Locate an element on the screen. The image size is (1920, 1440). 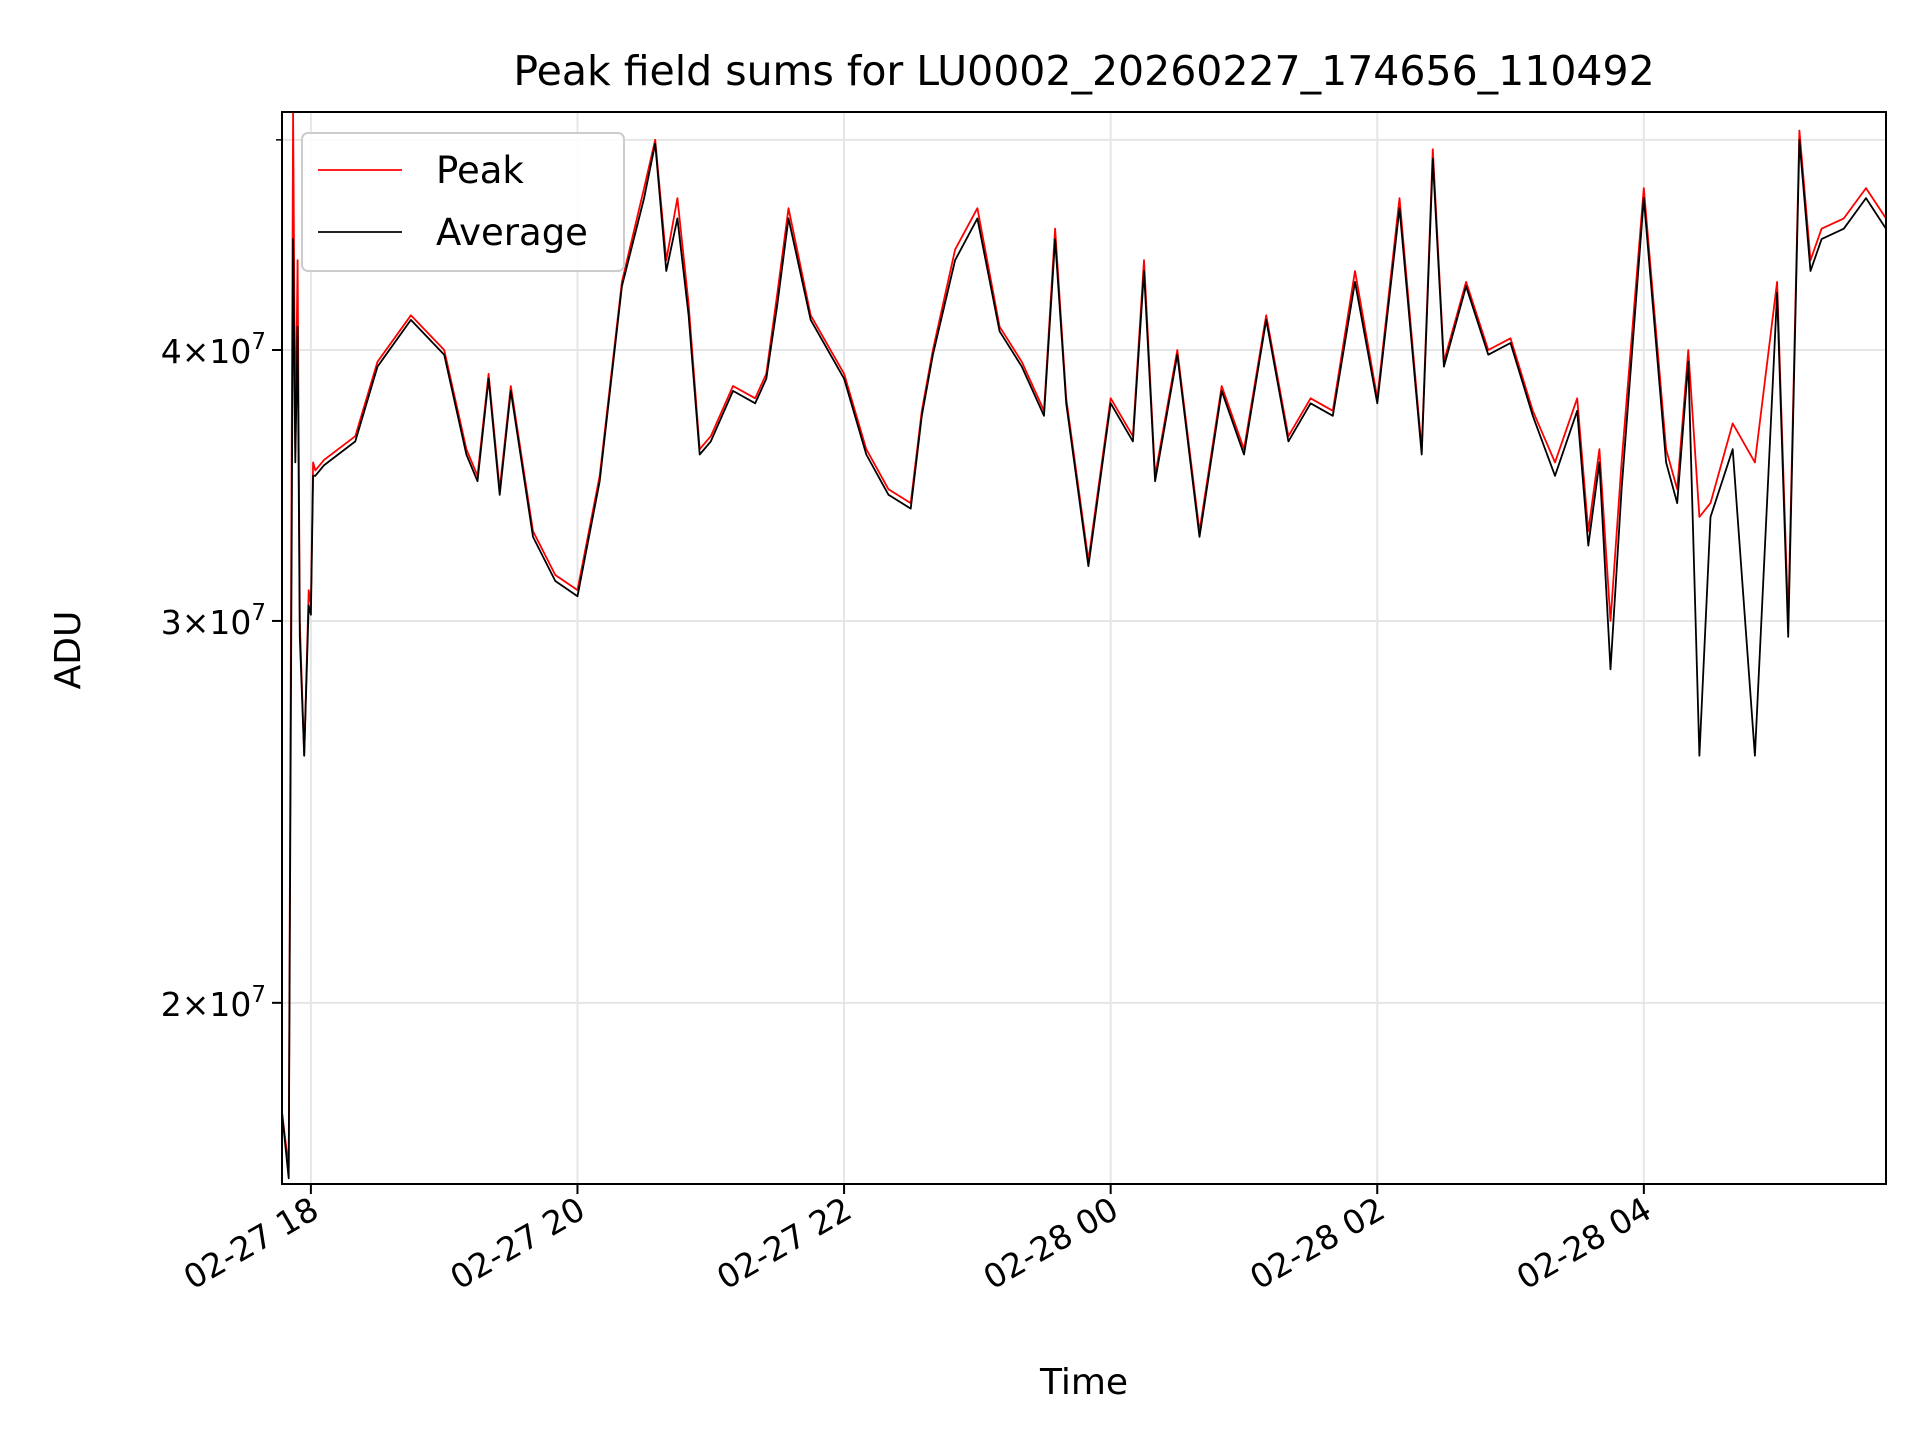
x-tick-label: 02-27 22 is located at coordinates (784, 1243).